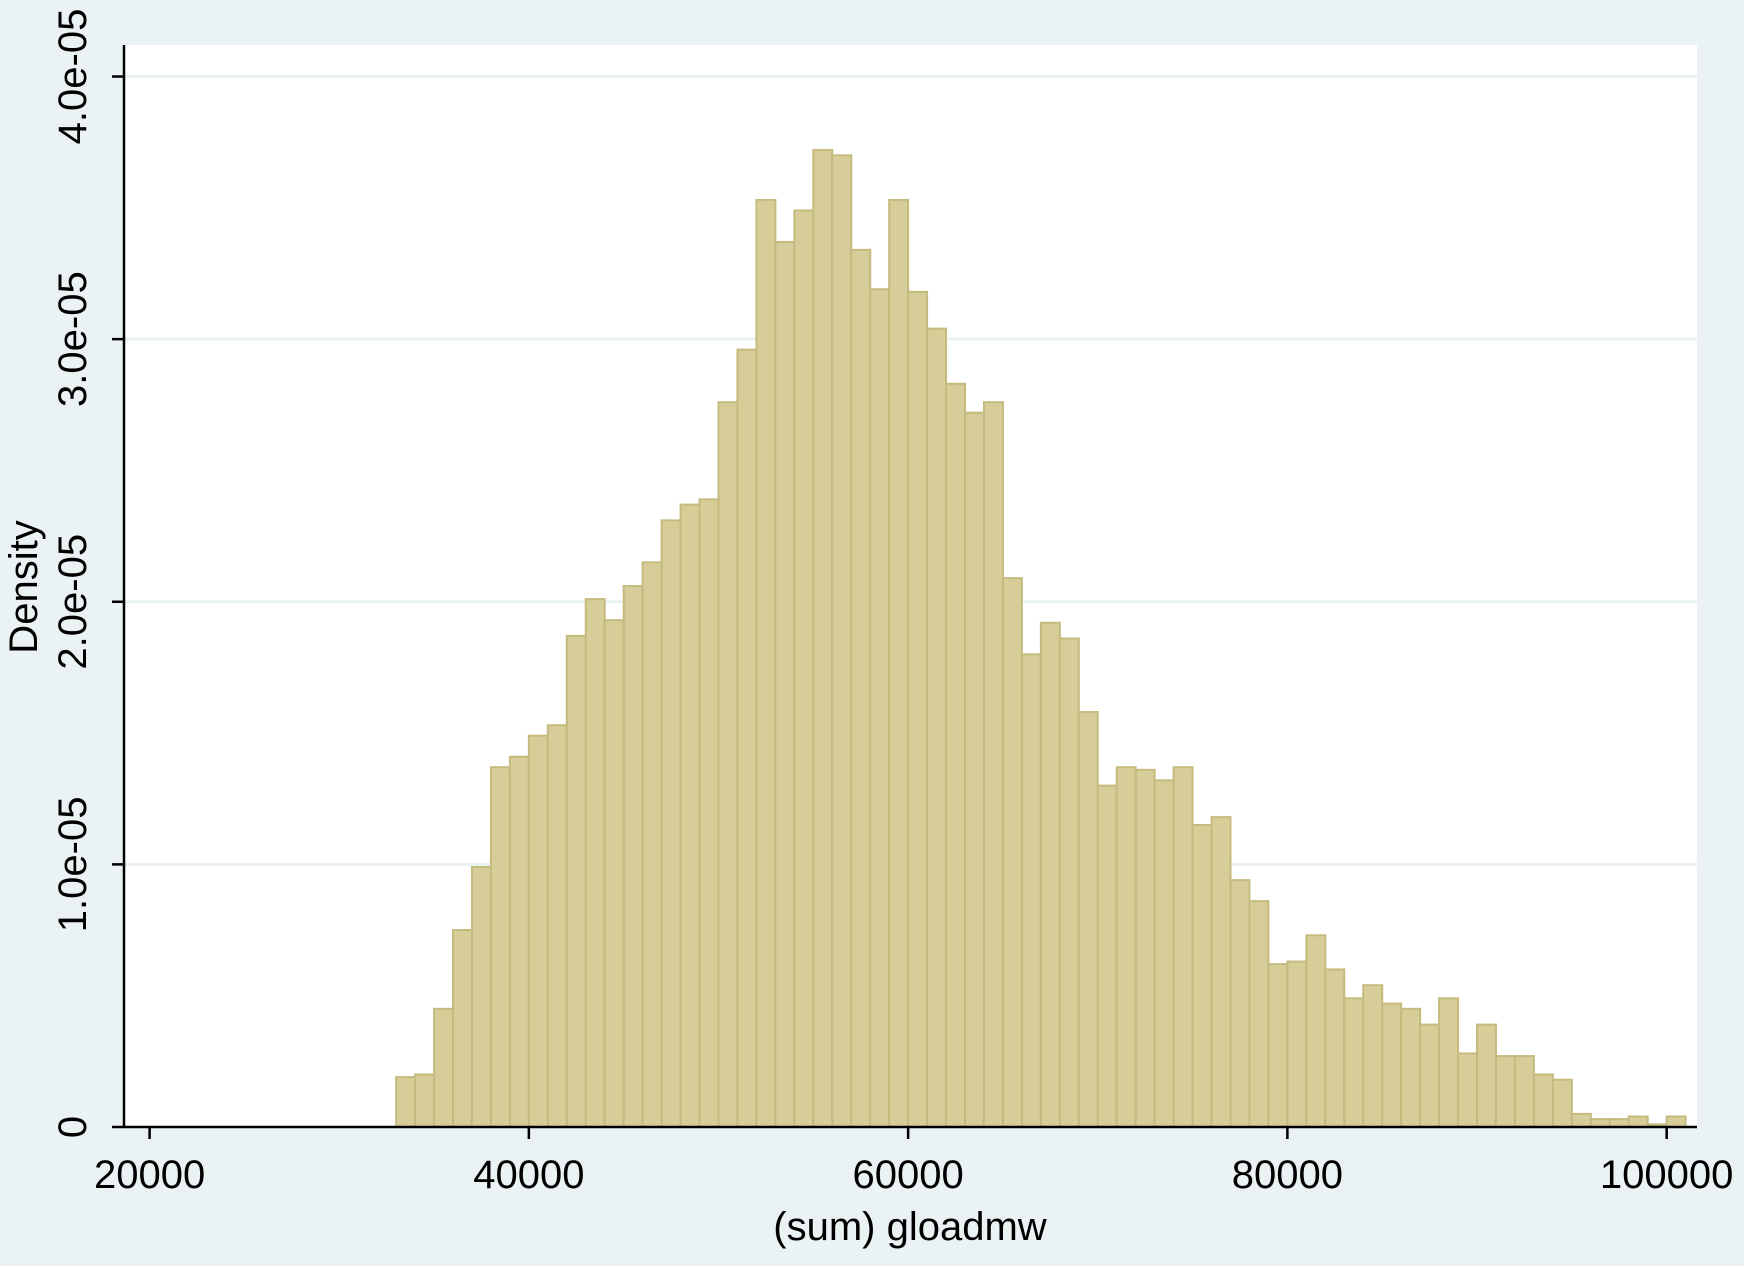 The width and height of the screenshot is (1744, 1266). I want to click on x-tick-label: 20000, so click(149, 1175).